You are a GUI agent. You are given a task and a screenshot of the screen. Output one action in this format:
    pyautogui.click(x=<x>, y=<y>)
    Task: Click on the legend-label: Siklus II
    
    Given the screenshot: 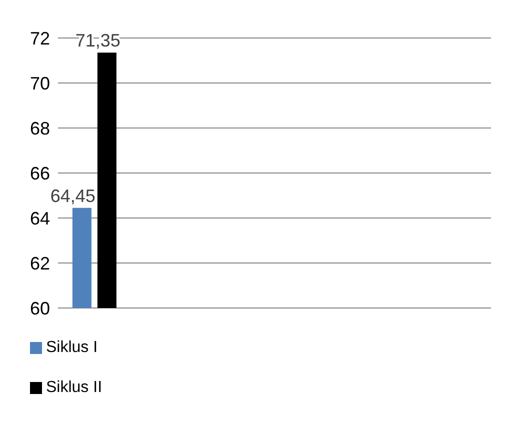 What is the action you would take?
    pyautogui.click(x=74, y=388)
    